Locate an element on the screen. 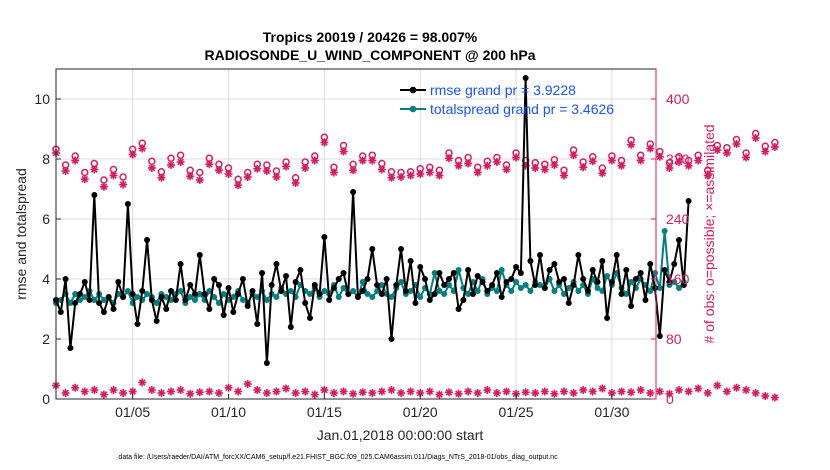 The width and height of the screenshot is (830, 470). x-tick-label: 01/30 is located at coordinates (611, 412).